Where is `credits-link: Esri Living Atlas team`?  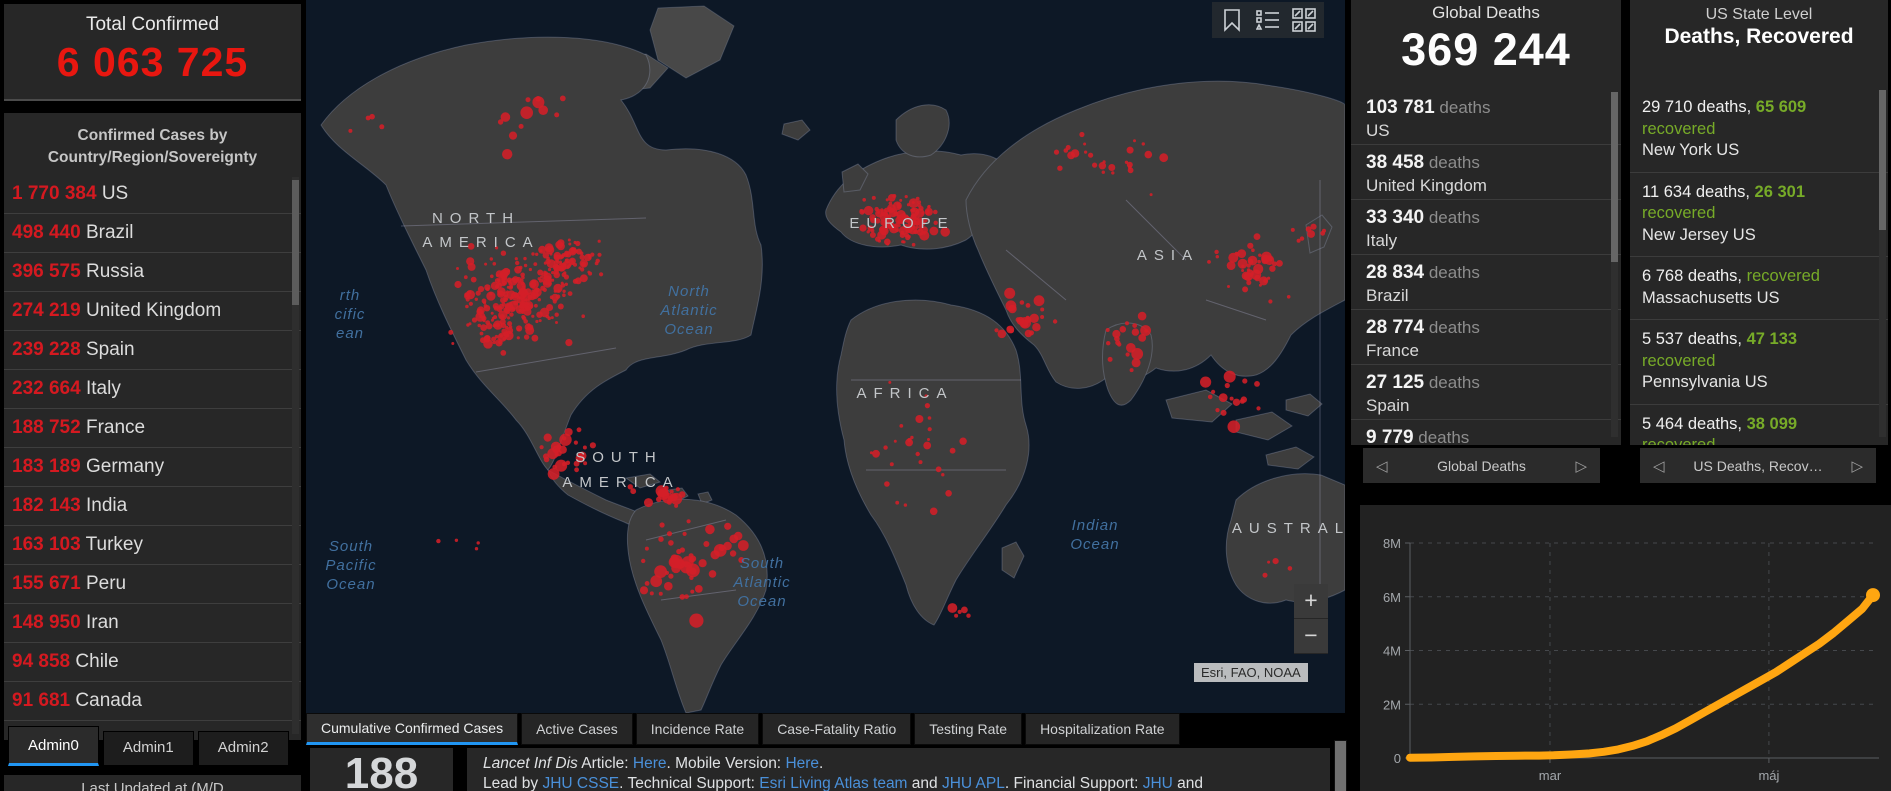 credits-link: Esri Living Atlas team is located at coordinates (833, 783).